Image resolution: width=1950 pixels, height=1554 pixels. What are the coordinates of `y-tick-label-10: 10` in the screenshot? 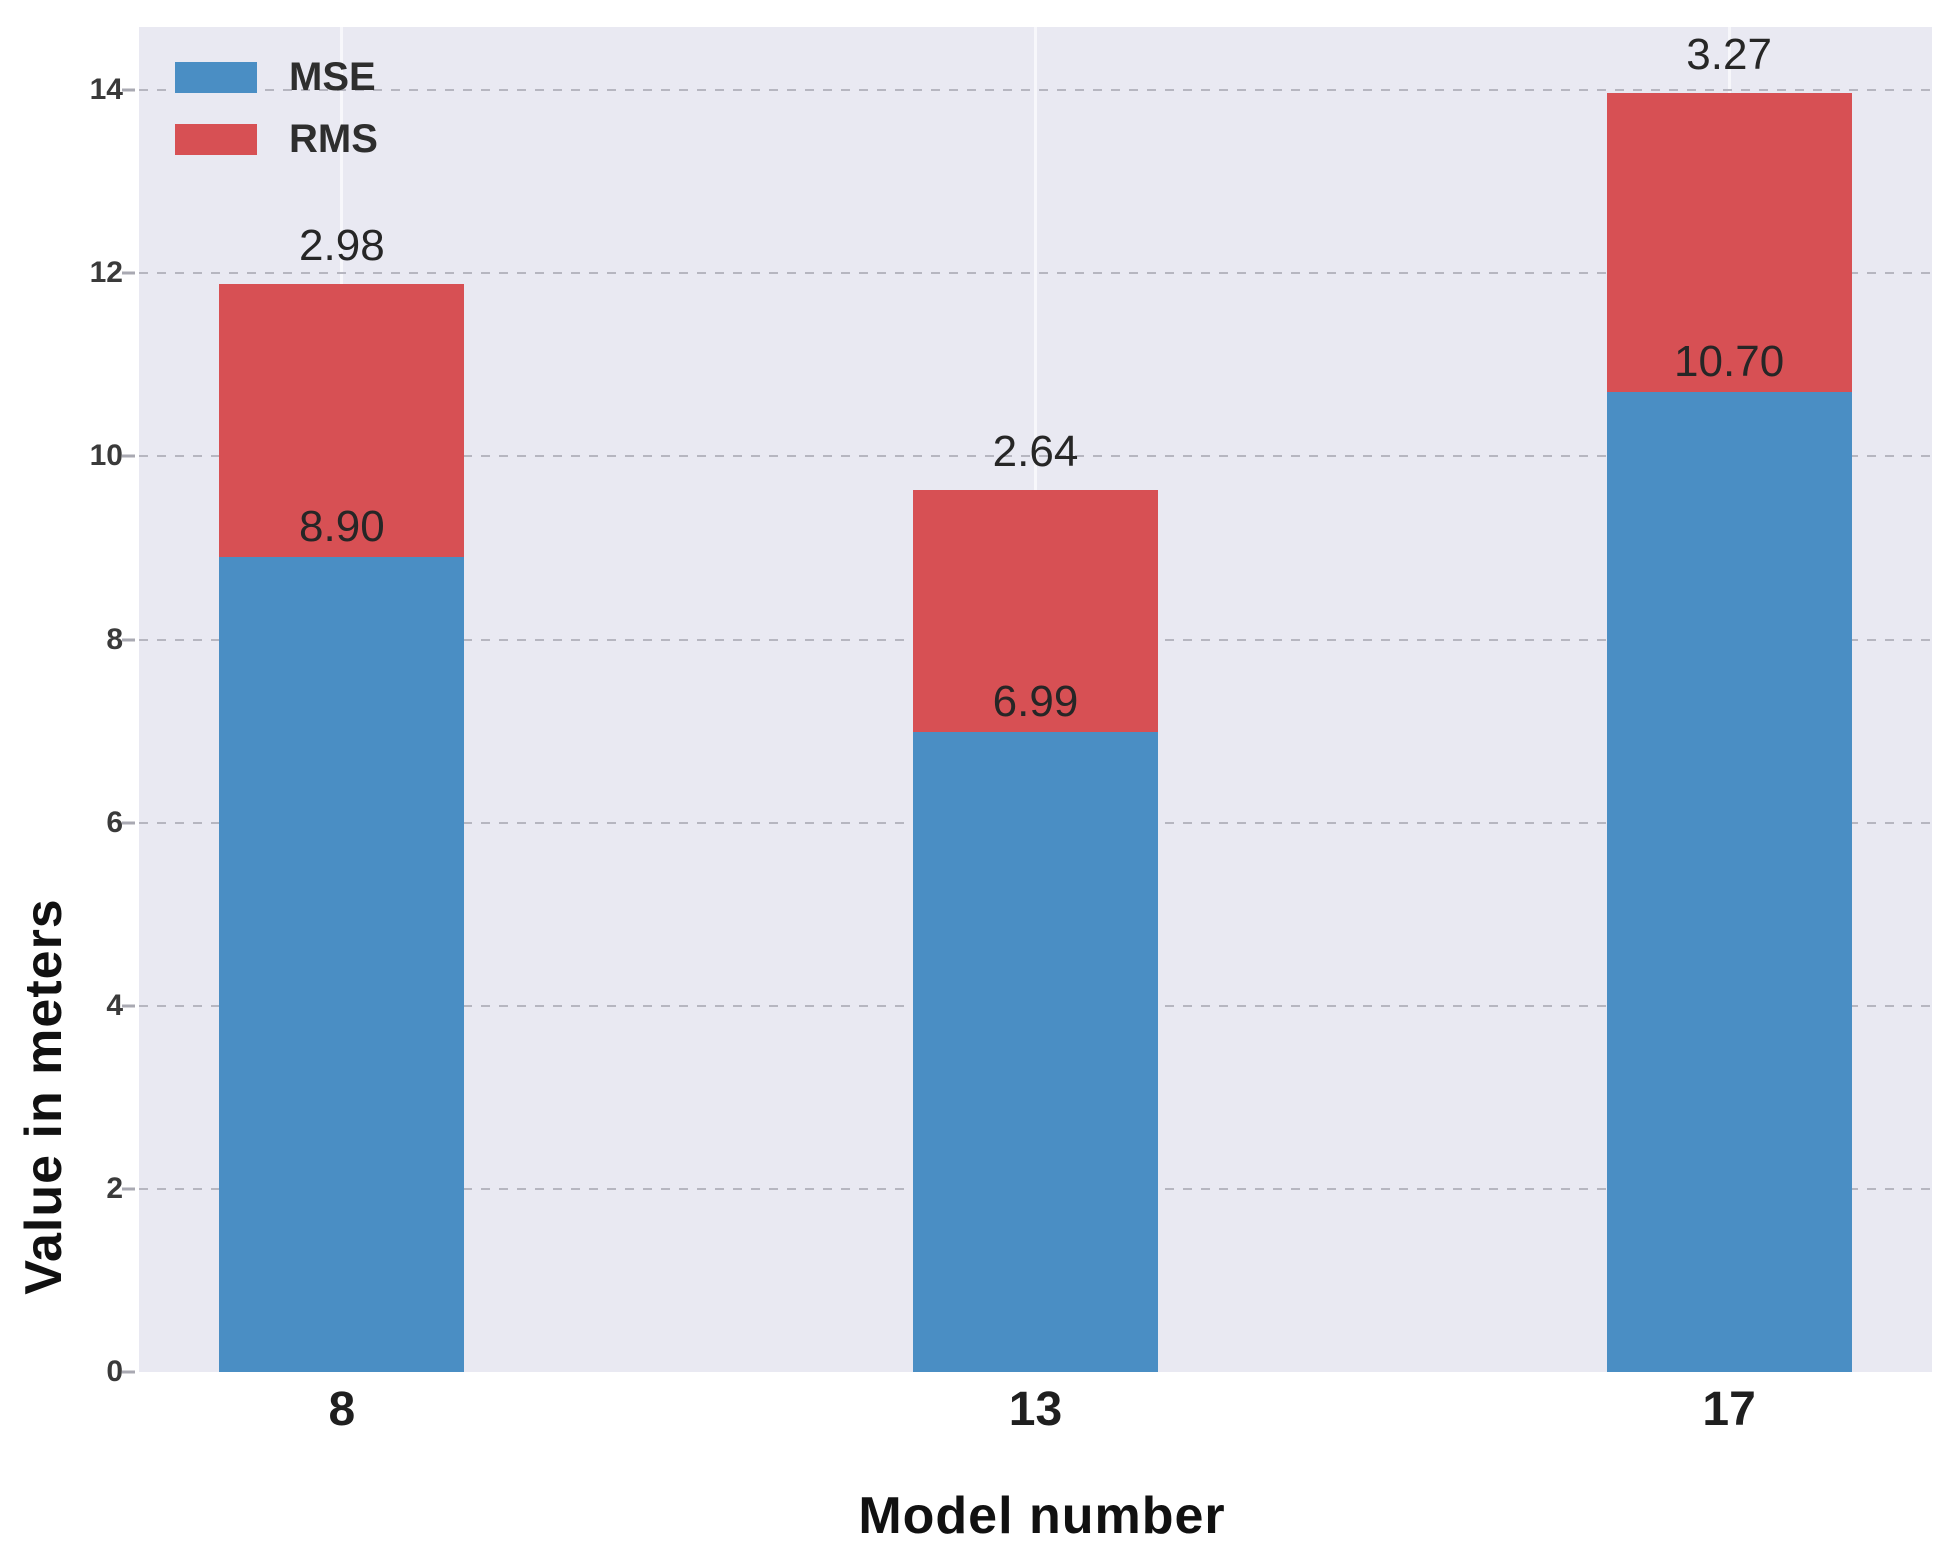 It's located at (106, 456).